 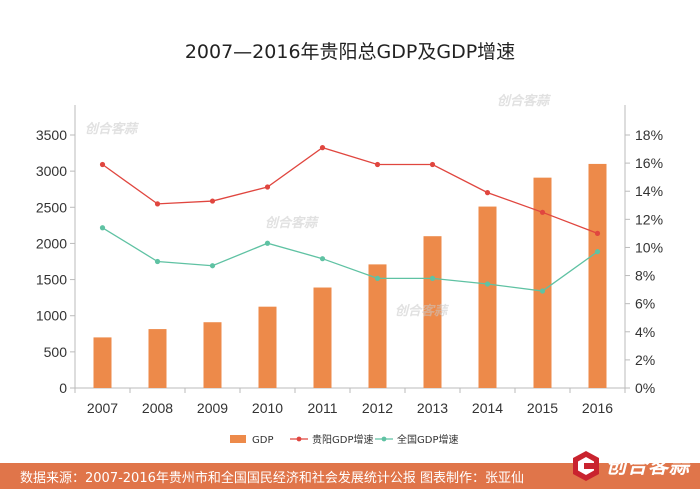 What do you see at coordinates (487, 408) in the screenshot?
I see `x-tick-label: 2014` at bounding box center [487, 408].